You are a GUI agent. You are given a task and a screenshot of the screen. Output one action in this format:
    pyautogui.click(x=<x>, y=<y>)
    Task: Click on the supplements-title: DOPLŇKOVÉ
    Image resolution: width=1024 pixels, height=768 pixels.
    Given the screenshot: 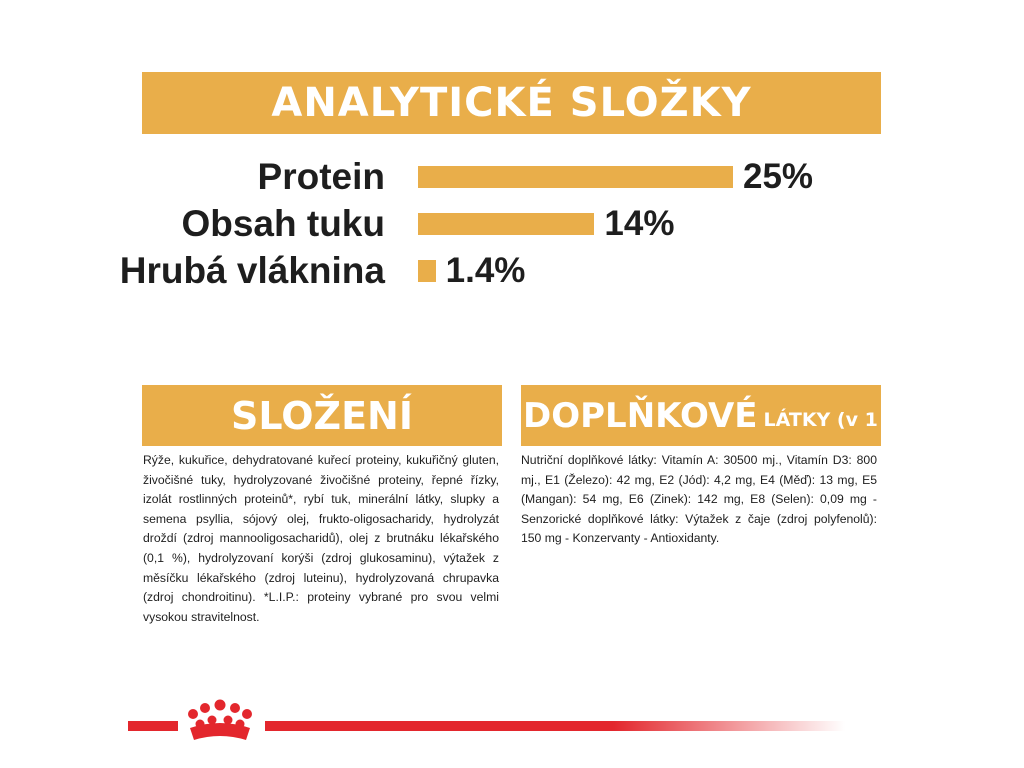 What is the action you would take?
    pyautogui.click(x=640, y=415)
    